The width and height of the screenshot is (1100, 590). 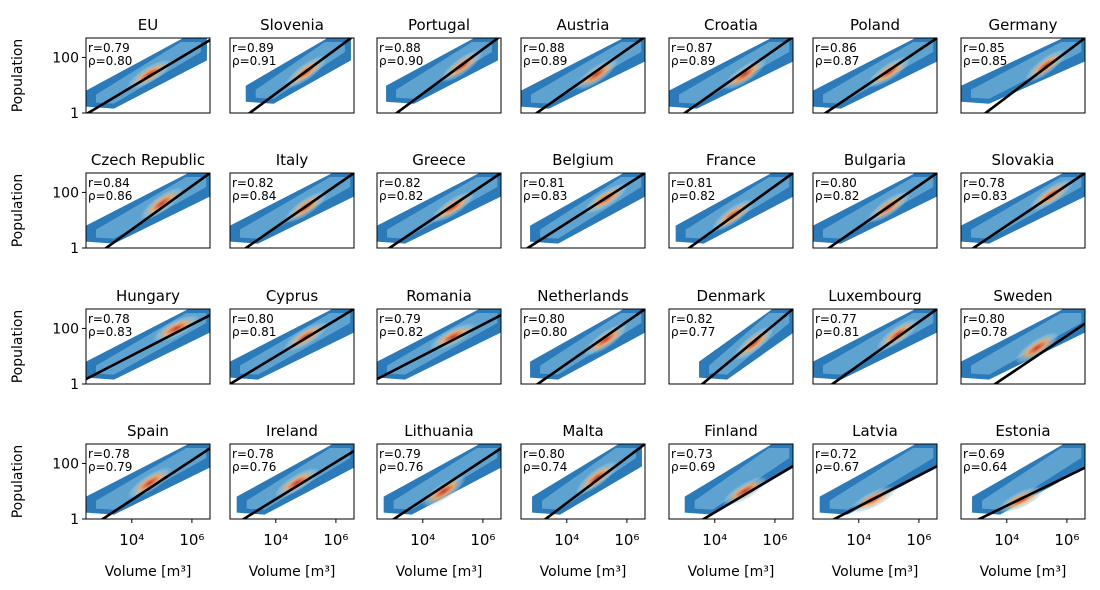 I want to click on spearman-rho: ρ=0.79, so click(x=110, y=467).